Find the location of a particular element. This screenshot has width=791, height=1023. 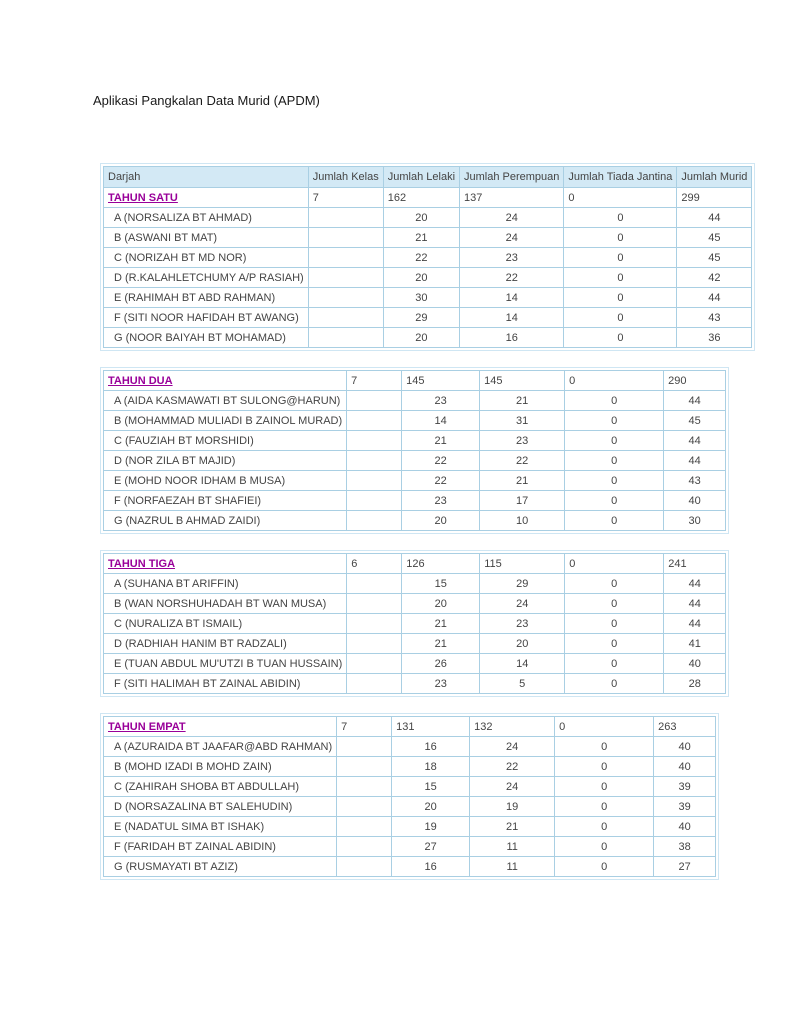

class-row: A (SUHANA BT ARIFFIN) 15 29 0 44 is located at coordinates (414, 583).